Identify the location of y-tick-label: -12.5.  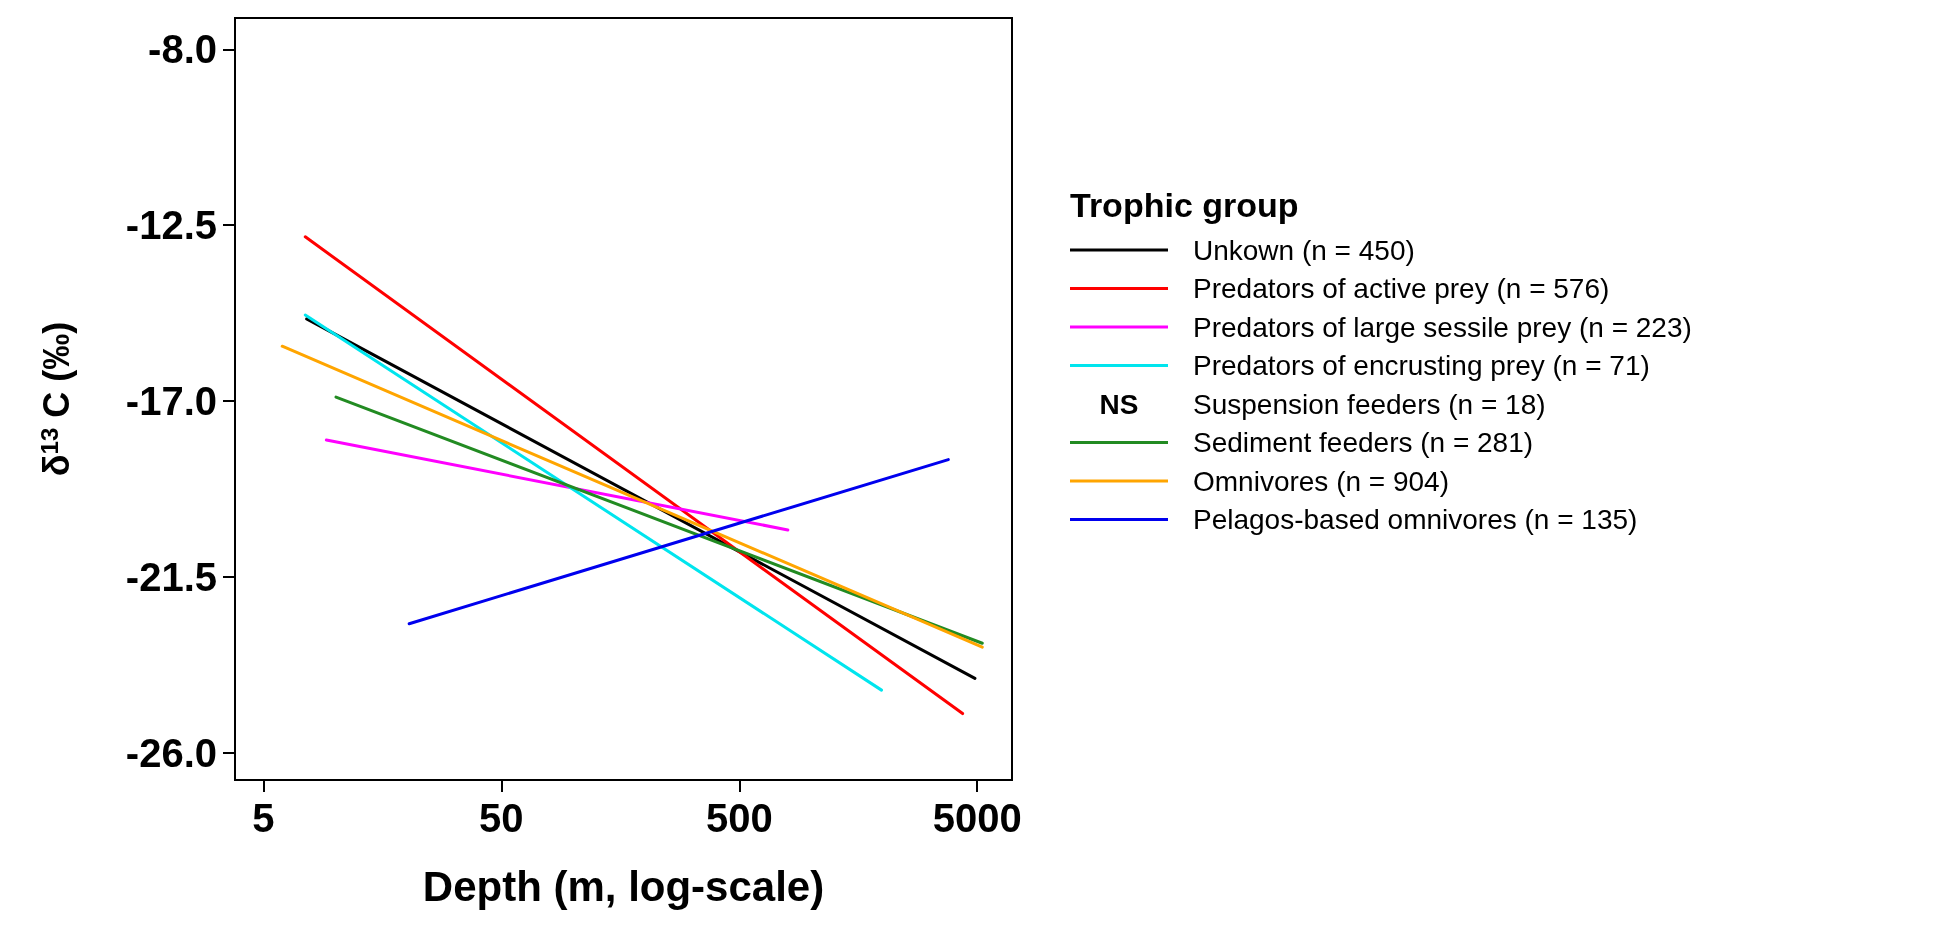
(171, 225).